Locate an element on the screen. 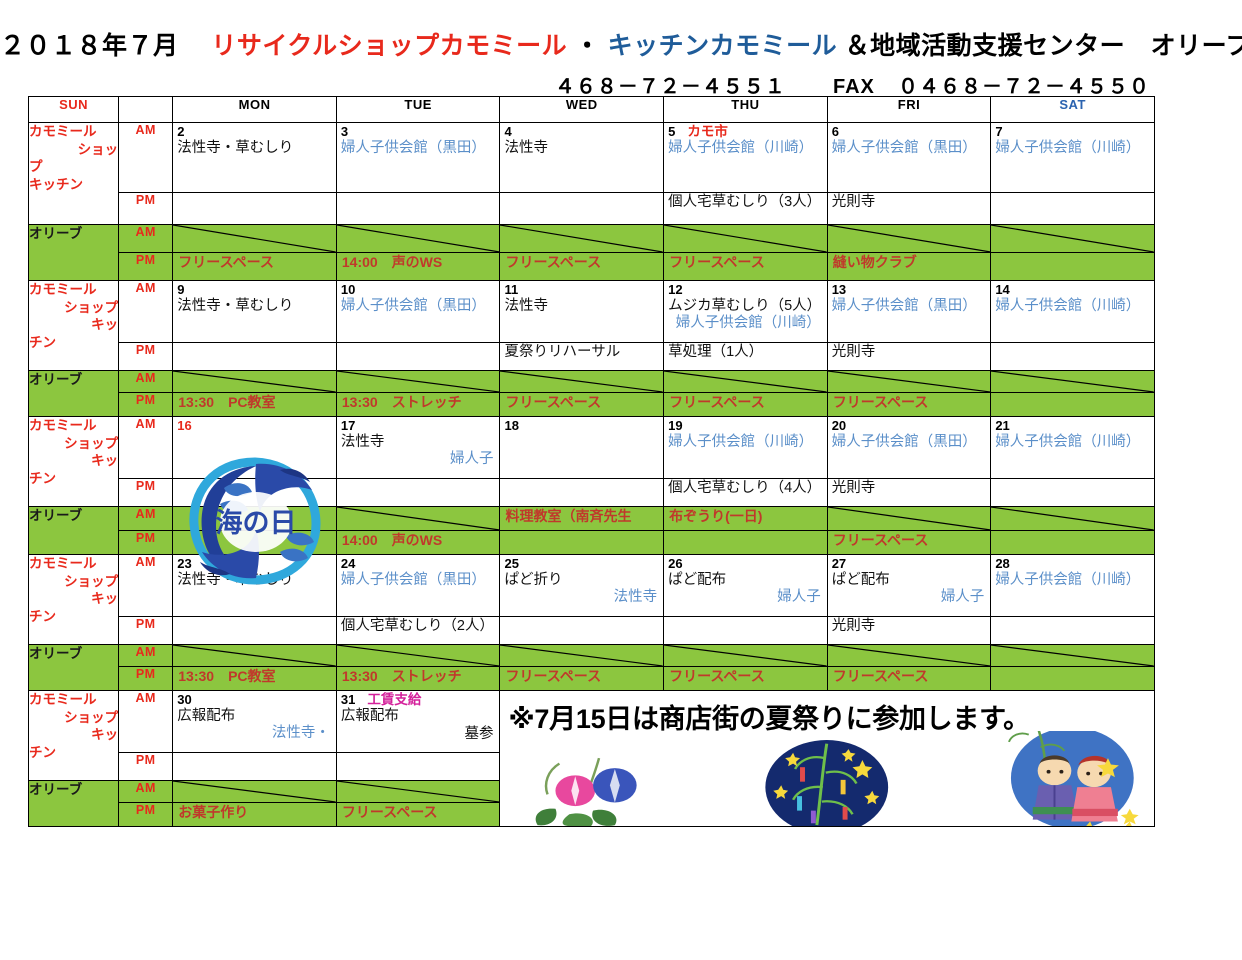  day-tag: カモ市 is located at coordinates (707, 131).